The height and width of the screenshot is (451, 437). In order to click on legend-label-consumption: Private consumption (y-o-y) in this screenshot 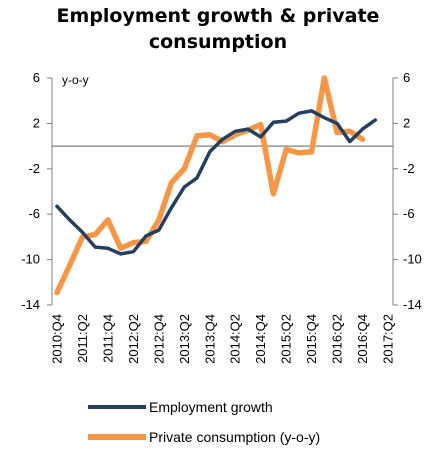, I will do `click(234, 437)`.